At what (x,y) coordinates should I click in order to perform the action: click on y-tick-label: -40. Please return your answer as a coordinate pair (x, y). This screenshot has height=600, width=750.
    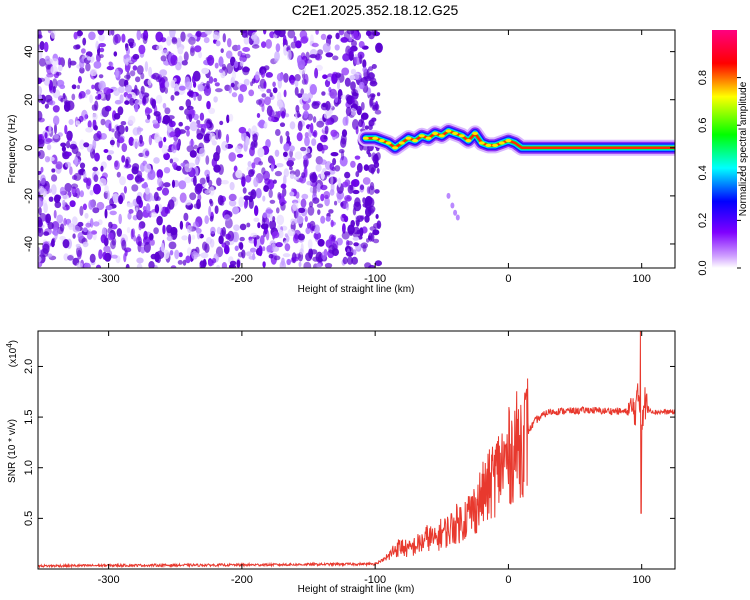
    Looking at the image, I should click on (29, 244).